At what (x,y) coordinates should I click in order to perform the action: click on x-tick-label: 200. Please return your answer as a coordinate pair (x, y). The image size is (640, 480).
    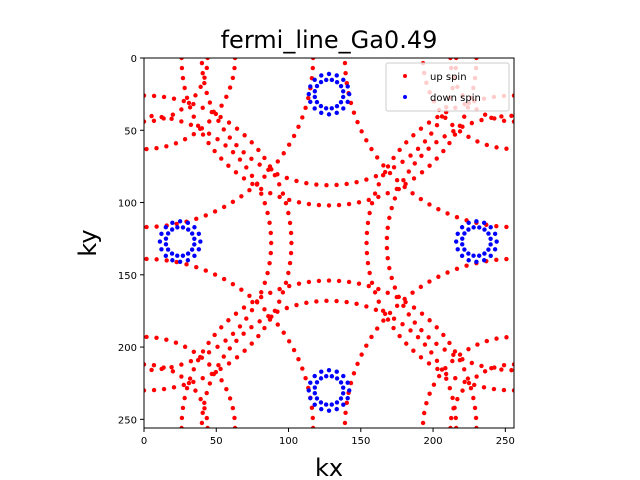
    Looking at the image, I should click on (433, 441).